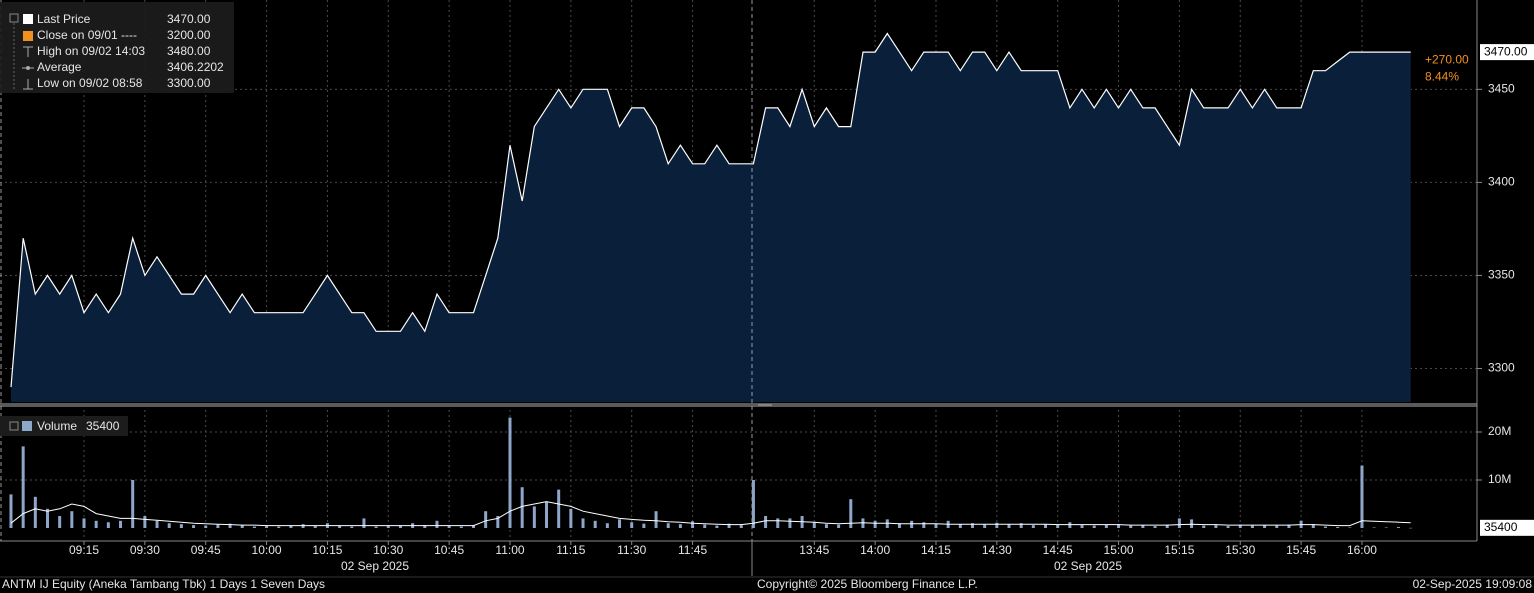  What do you see at coordinates (1501, 275) in the screenshot?
I see `y-tick-label: 3350` at bounding box center [1501, 275].